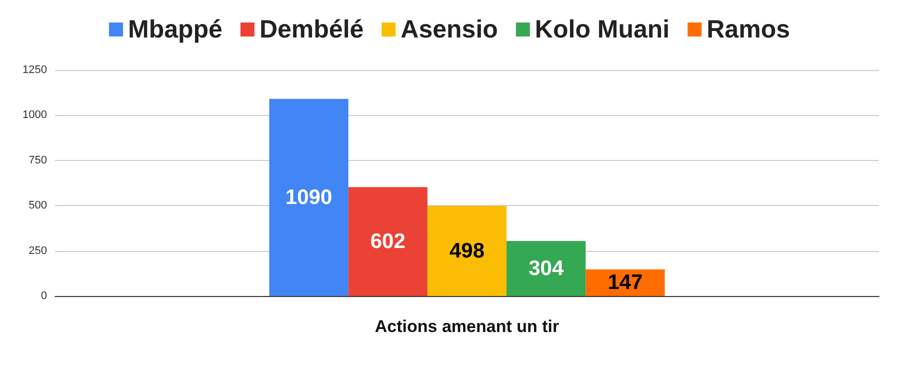 Image resolution: width=899 pixels, height=371 pixels. What do you see at coordinates (37, 250) in the screenshot?
I see `y-tick-label: 250` at bounding box center [37, 250].